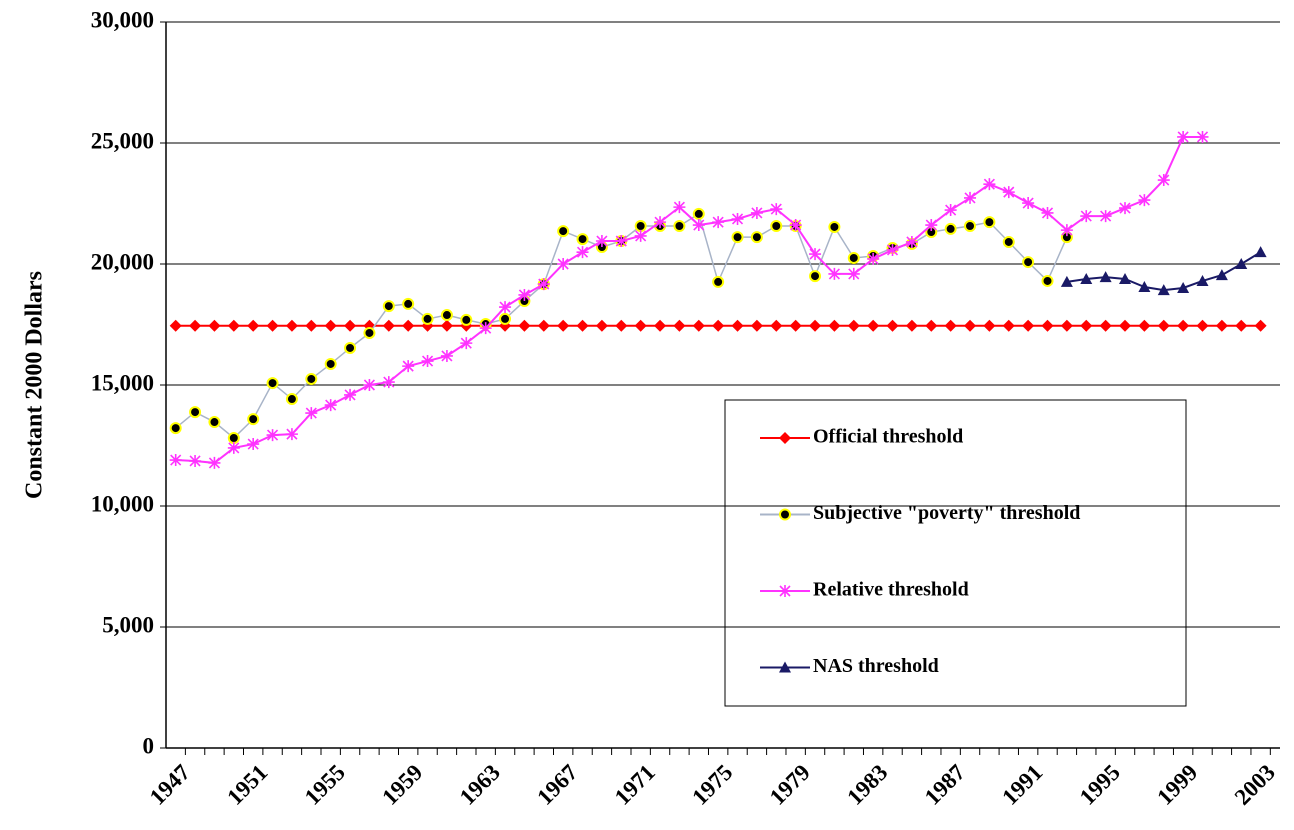 The height and width of the screenshot is (830, 1294). What do you see at coordinates (402, 785) in the screenshot?
I see `x-tick-label: 1959` at bounding box center [402, 785].